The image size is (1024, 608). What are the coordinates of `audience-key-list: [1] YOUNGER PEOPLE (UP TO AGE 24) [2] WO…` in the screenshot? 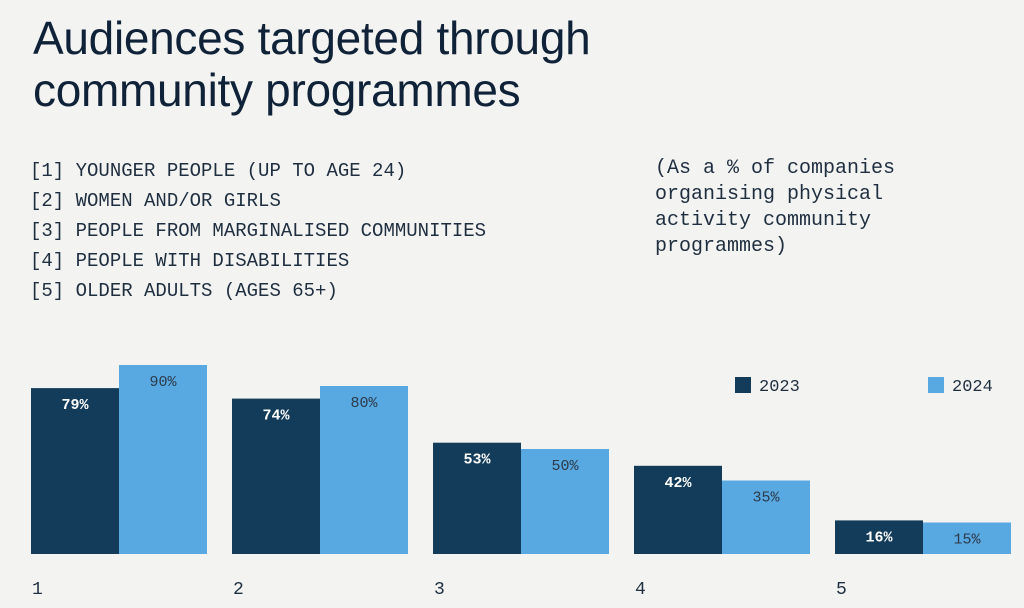 It's located at (258, 231).